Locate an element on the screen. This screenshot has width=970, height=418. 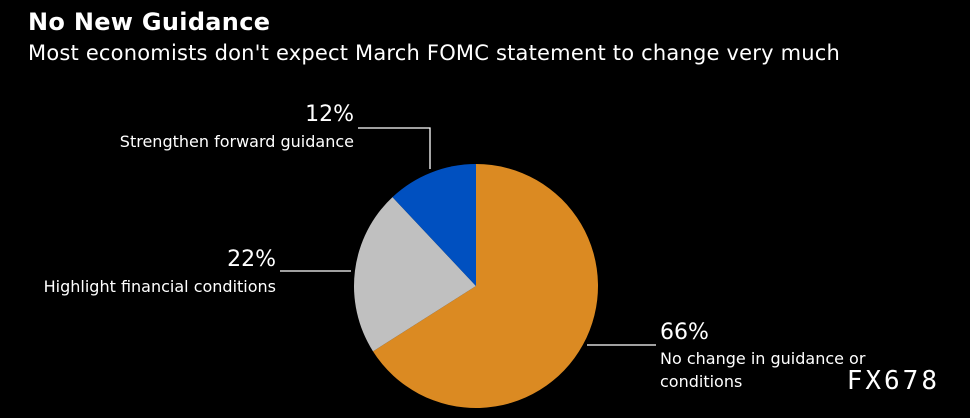
slice-value-label: 12% is located at coordinates (329, 114).